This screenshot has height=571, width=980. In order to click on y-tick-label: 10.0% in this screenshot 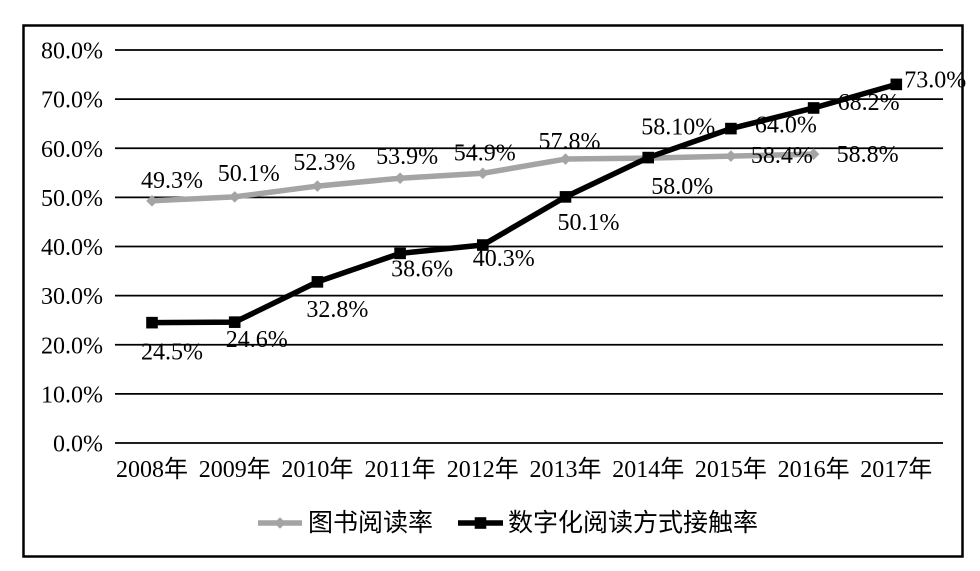, I will do `click(72, 395)`.